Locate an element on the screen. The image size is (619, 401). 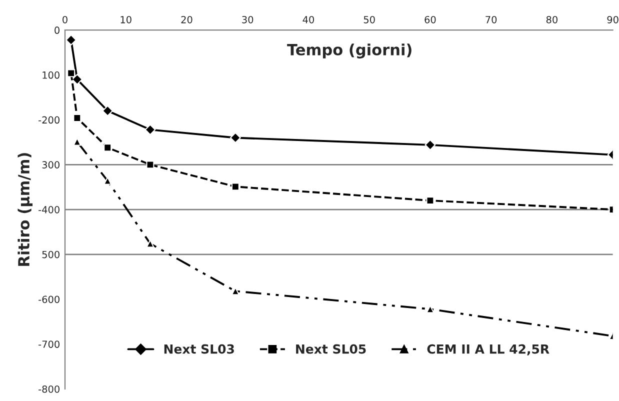
x-tick-label: 20 is located at coordinates (186, 20).